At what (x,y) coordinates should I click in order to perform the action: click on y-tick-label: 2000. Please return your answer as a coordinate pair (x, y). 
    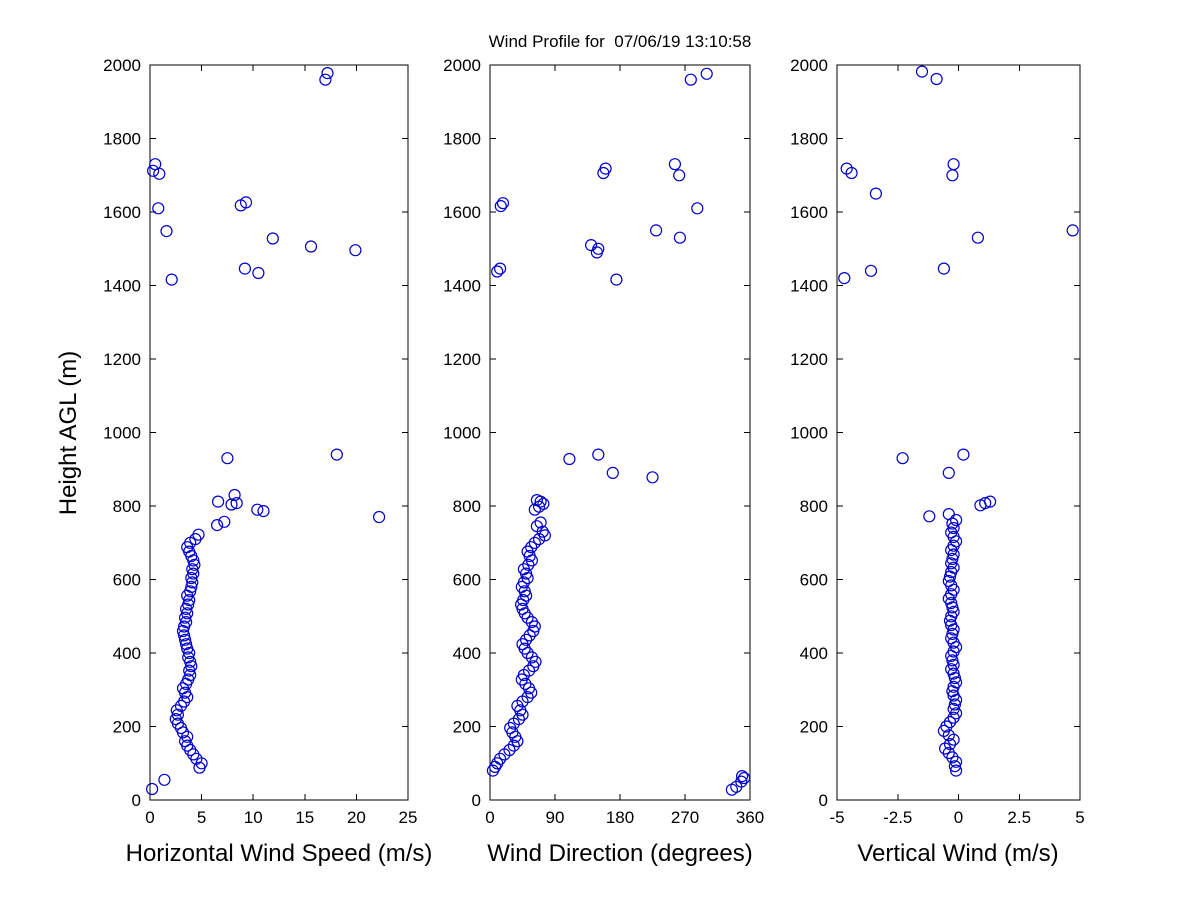
    Looking at the image, I should click on (462, 65).